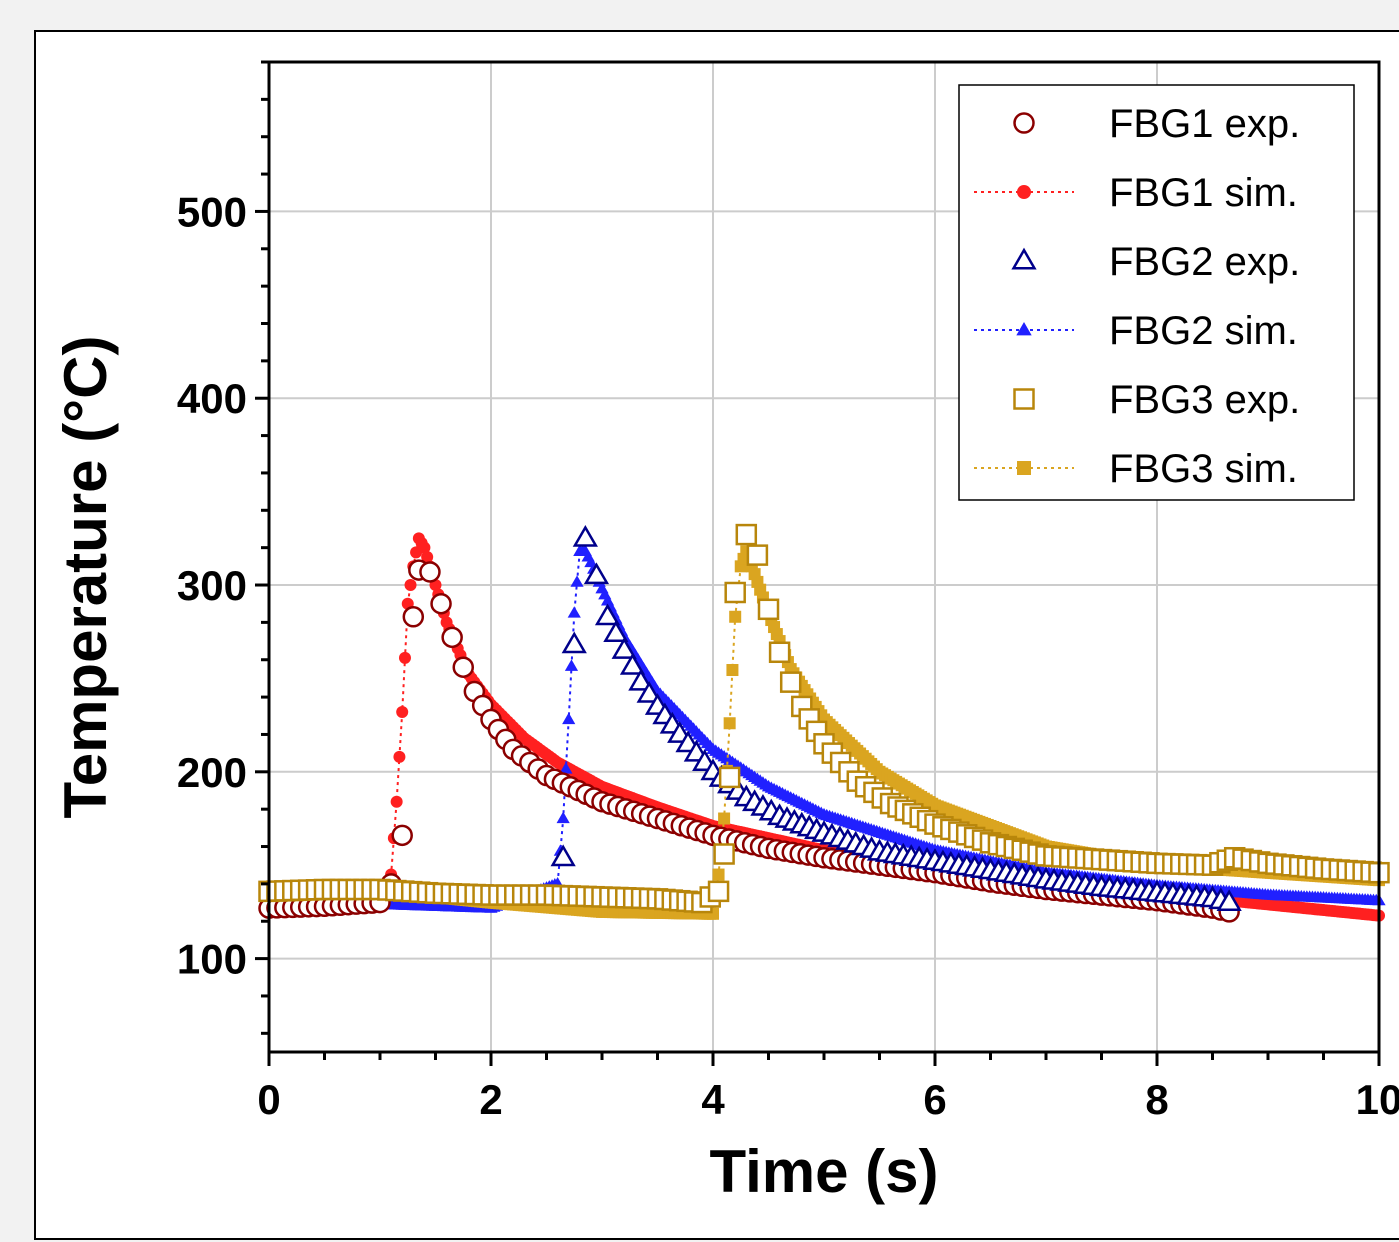 Image resolution: width=1399 pixels, height=1242 pixels. I want to click on x-tick-label: 4, so click(713, 1099).